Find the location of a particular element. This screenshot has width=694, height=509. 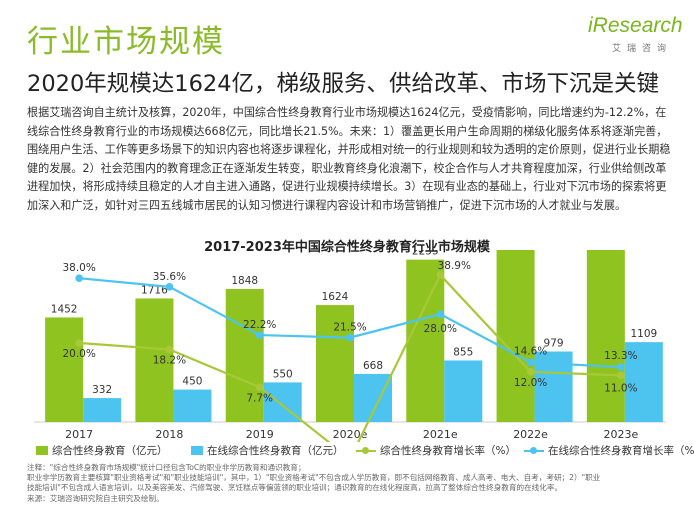

growth-label: 14.6% is located at coordinates (530, 351).